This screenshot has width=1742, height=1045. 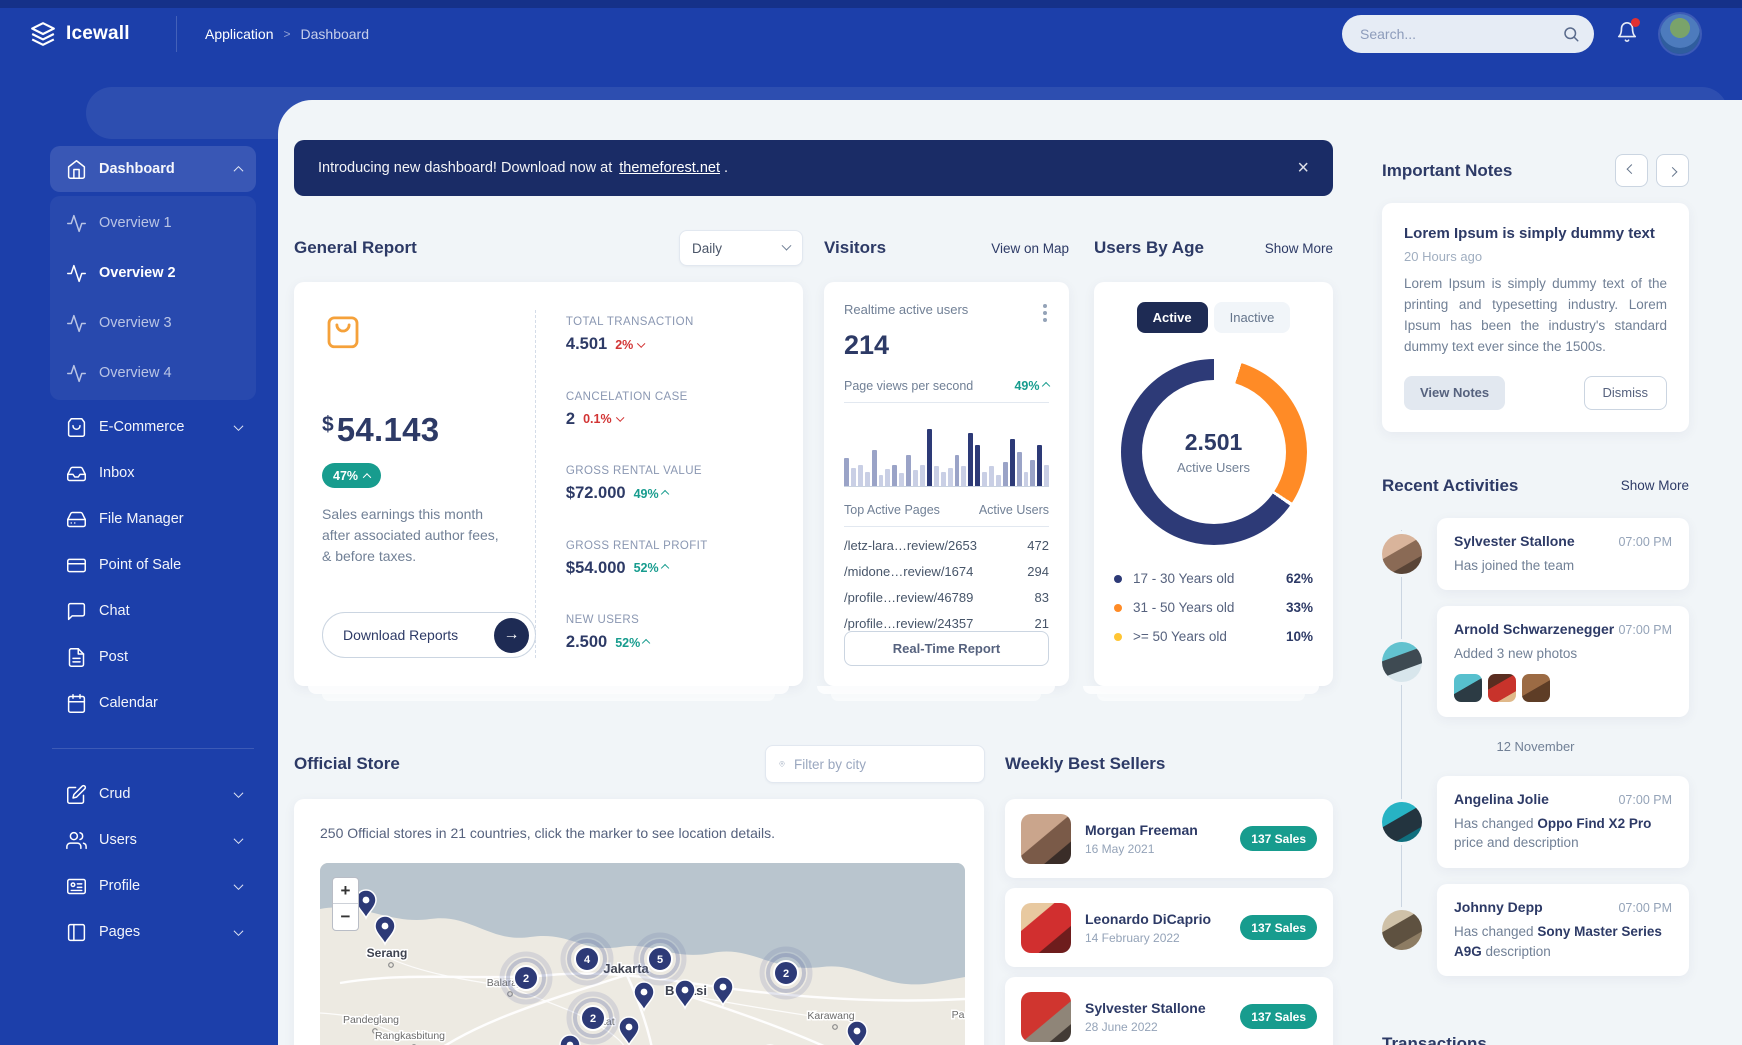 What do you see at coordinates (741, 248) in the screenshot?
I see `period-select: Daily` at bounding box center [741, 248].